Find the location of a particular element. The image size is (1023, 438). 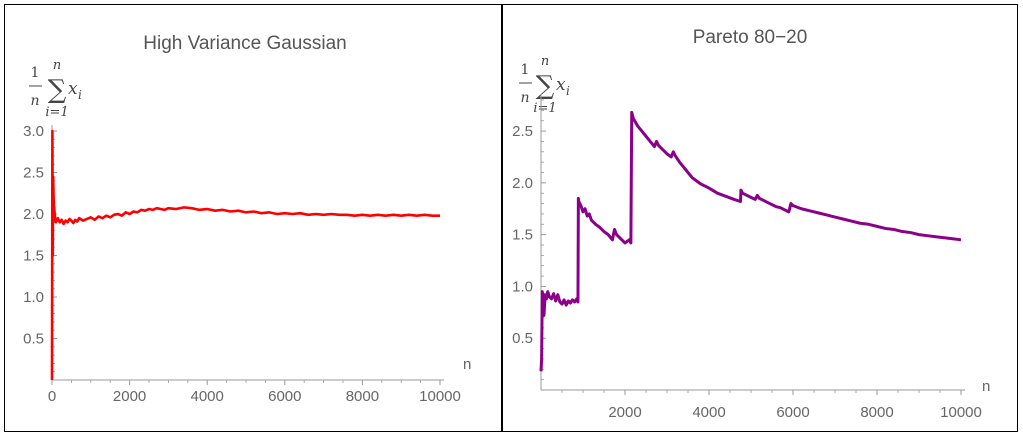

chart-title: High Variance Gaussian is located at coordinates (244, 43).